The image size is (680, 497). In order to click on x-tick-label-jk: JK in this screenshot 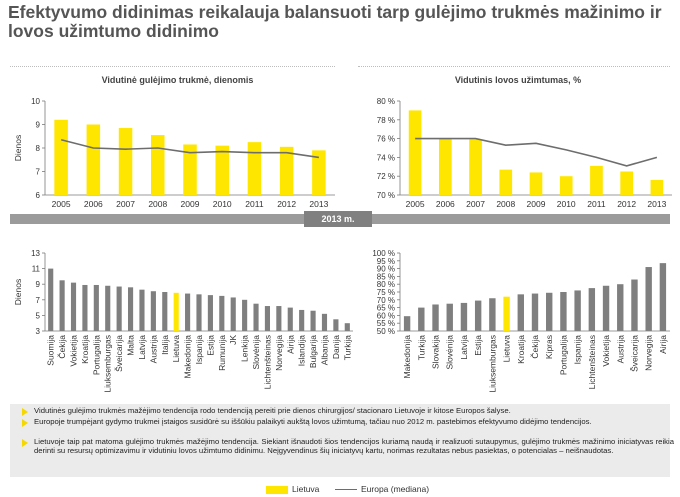, I will do `click(233, 340)`.